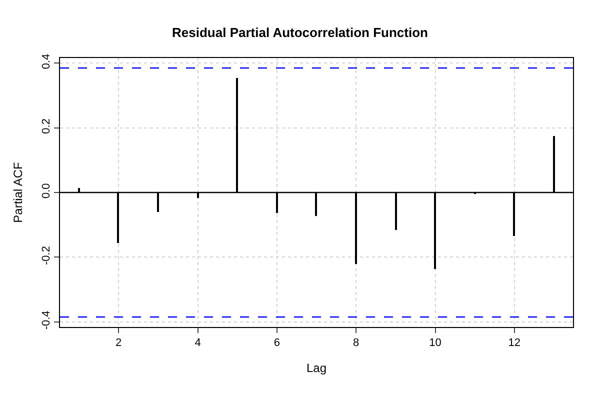 The image size is (600, 400). Describe the element at coordinates (514, 343) in the screenshot. I see `x-tick-label: 12` at that location.